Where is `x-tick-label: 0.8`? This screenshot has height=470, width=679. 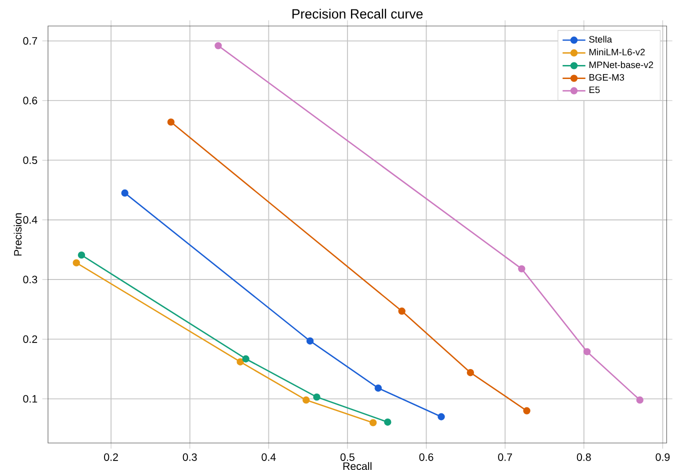
x-tick-label: 0.8 is located at coordinates (583, 457).